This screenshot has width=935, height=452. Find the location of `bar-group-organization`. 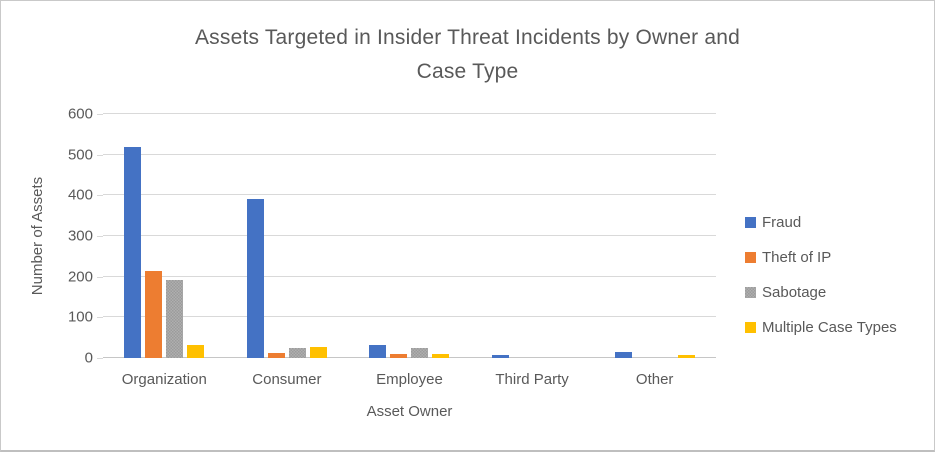

bar-group-organization is located at coordinates (164, 236).